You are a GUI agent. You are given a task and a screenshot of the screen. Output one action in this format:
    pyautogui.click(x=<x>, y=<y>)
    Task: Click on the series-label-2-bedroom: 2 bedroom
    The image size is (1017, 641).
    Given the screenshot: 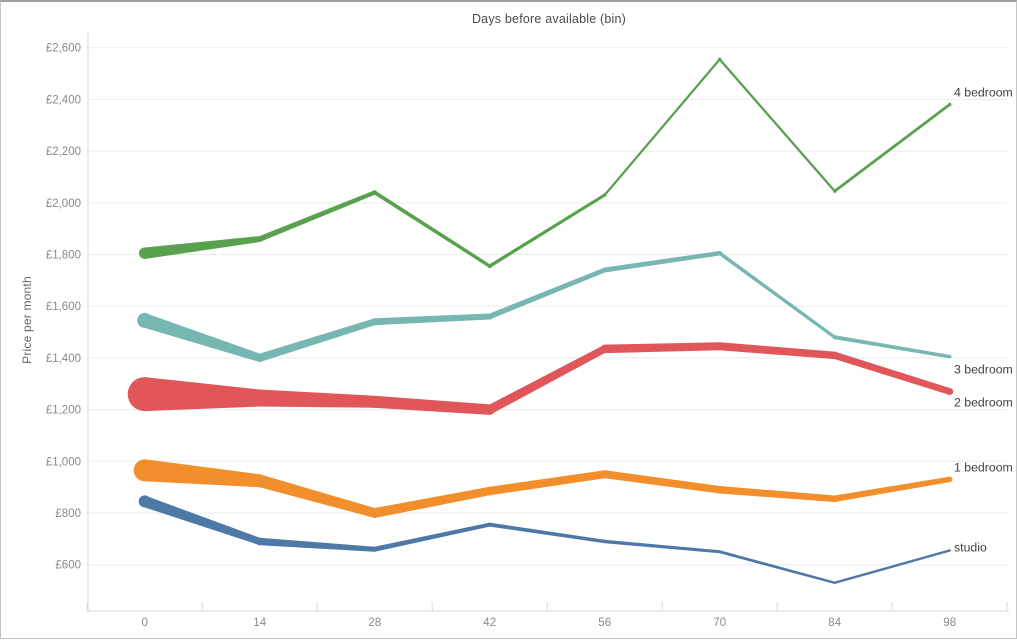 What is the action you would take?
    pyautogui.click(x=983, y=403)
    